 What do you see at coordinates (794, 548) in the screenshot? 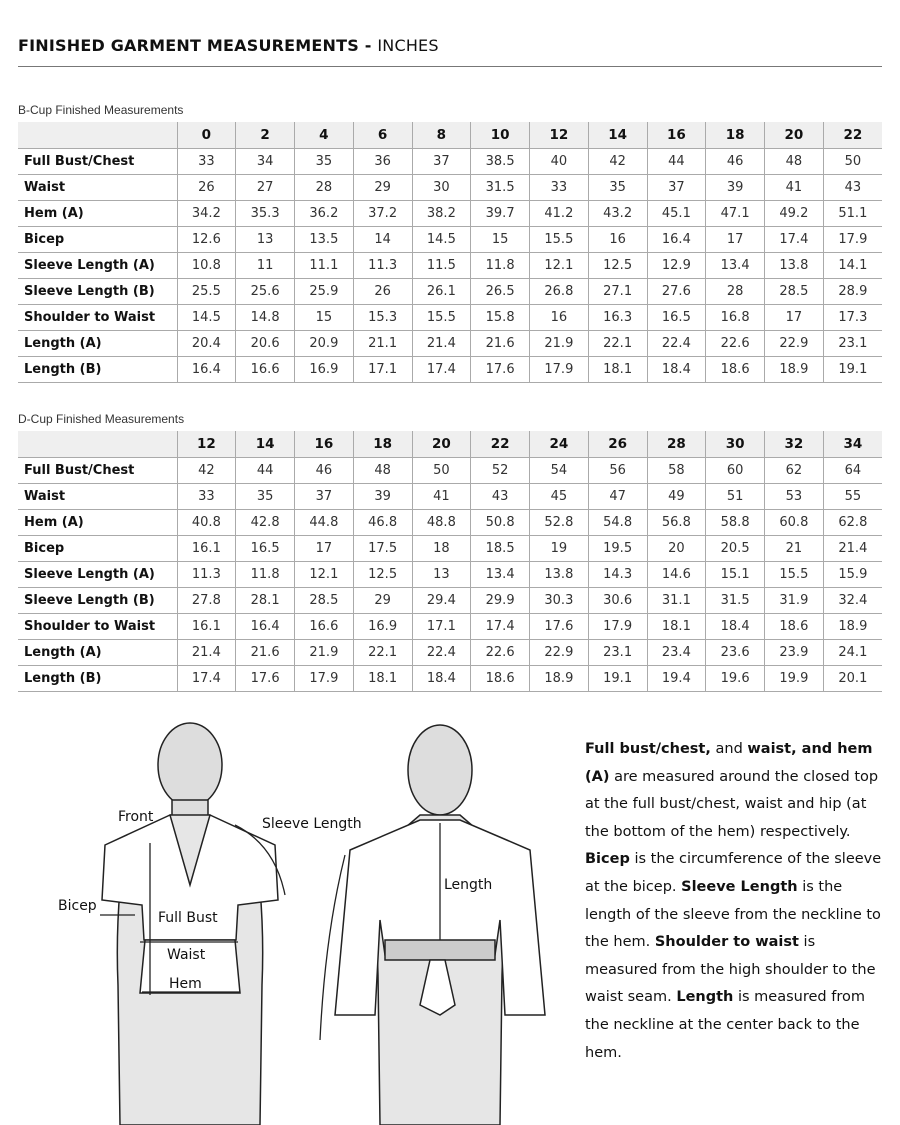
I see `measurement-cell: 21` at bounding box center [794, 548].